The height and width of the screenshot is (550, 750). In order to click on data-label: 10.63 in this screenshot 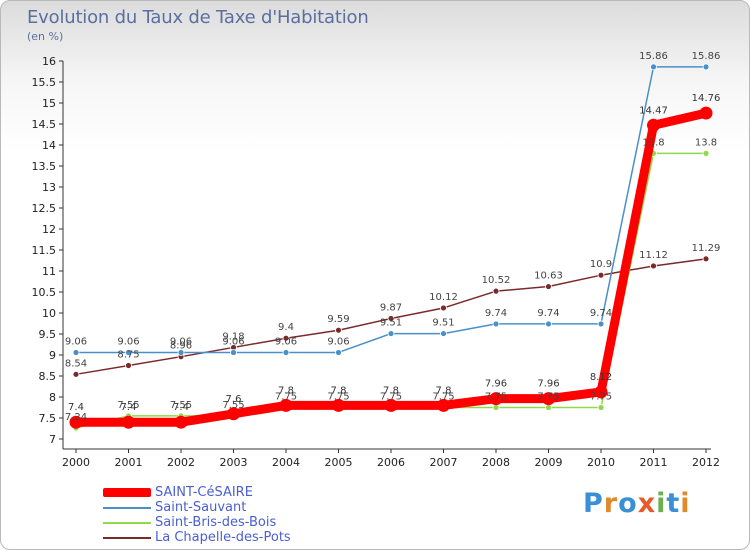, I will do `click(548, 276)`.